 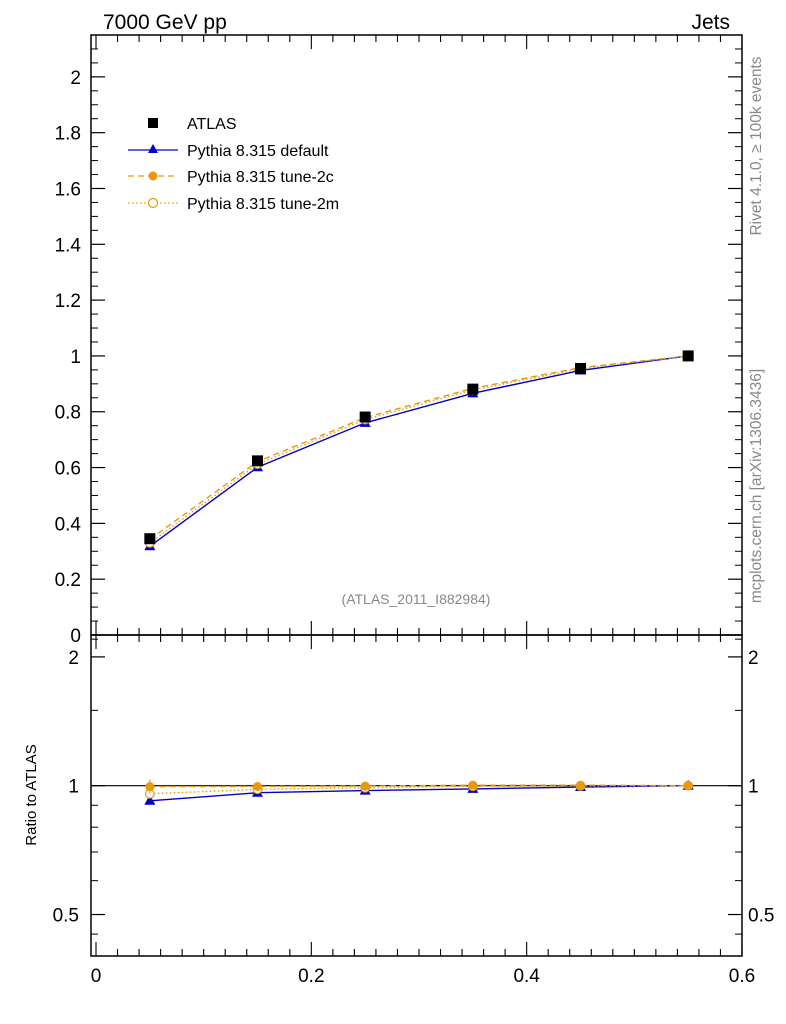 What do you see at coordinates (153, 176) in the screenshot?
I see `legend-marker-tune2c` at bounding box center [153, 176].